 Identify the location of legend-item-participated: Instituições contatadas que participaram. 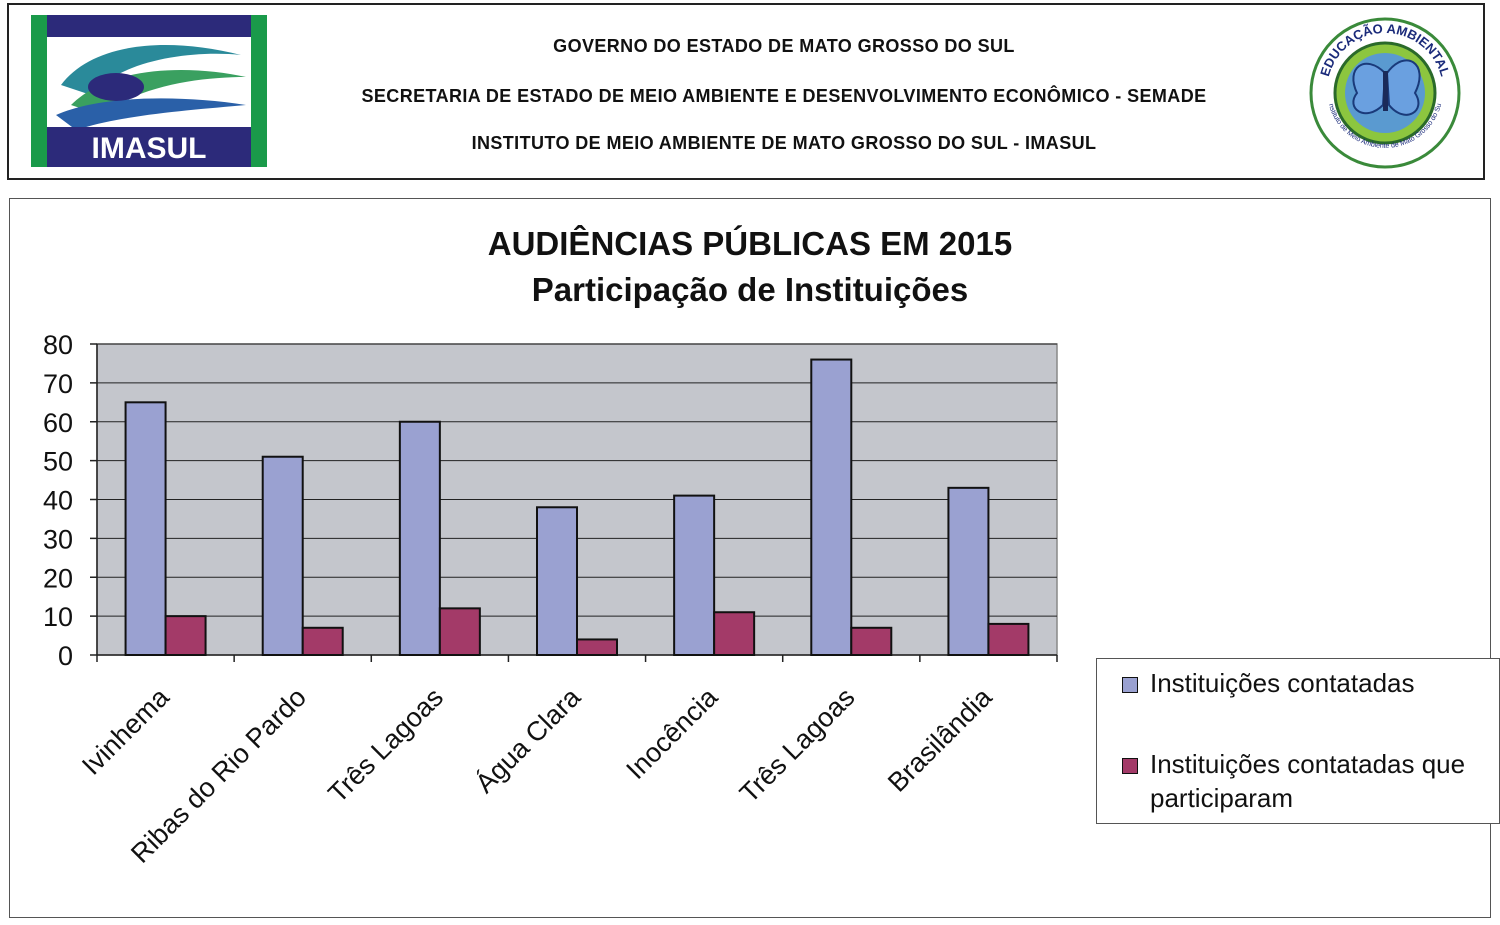
(1311, 781).